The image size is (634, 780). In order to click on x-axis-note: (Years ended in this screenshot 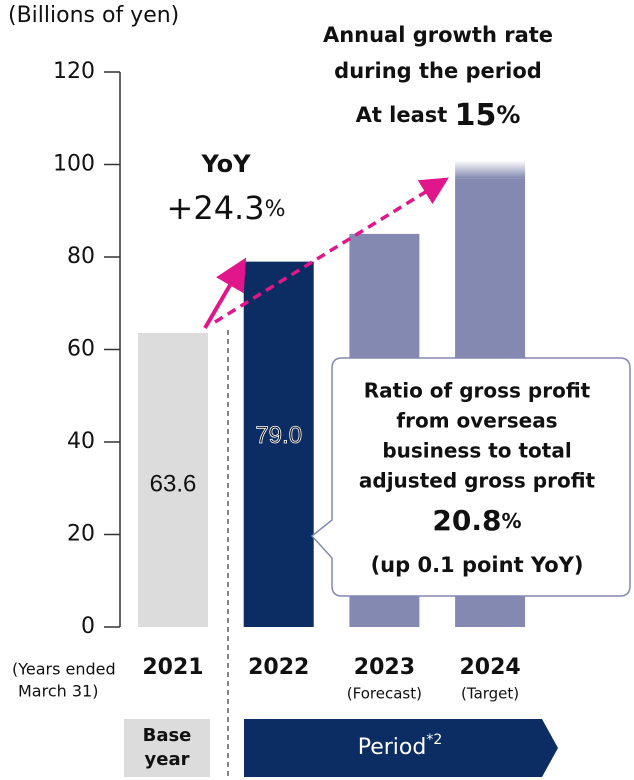, I will do `click(64, 669)`.